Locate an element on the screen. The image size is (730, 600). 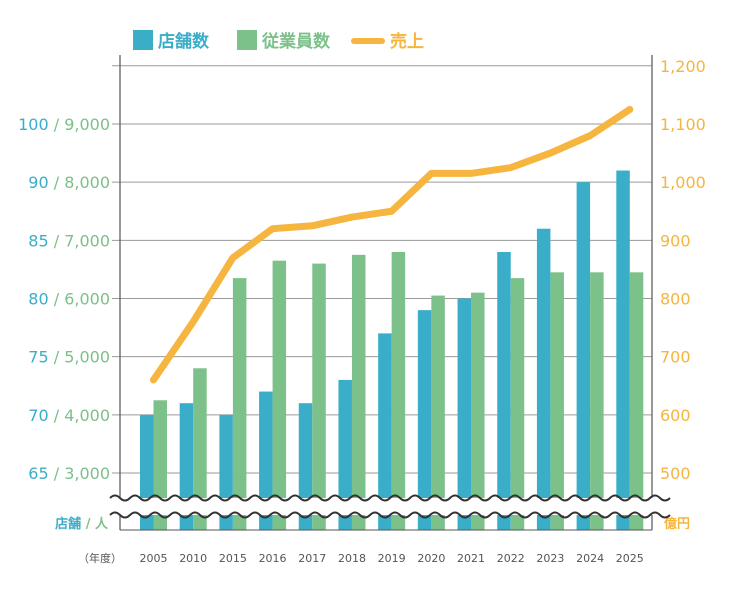
legend-item: 売上 is located at coordinates (387, 41).